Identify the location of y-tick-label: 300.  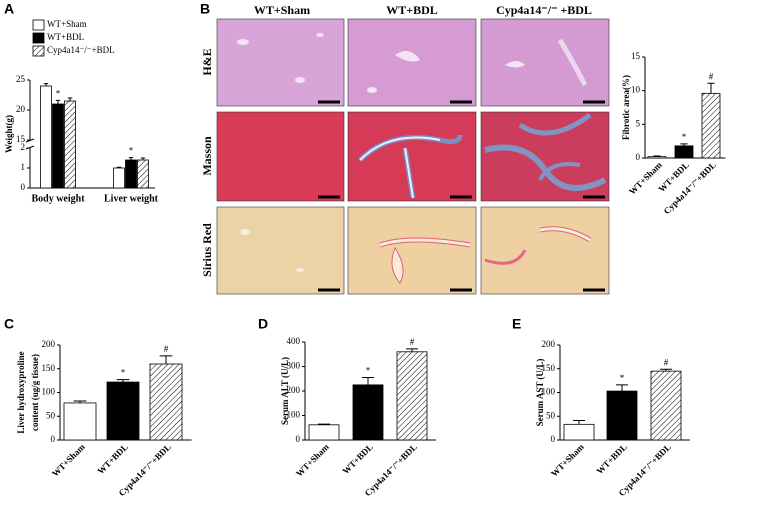
(294, 366).